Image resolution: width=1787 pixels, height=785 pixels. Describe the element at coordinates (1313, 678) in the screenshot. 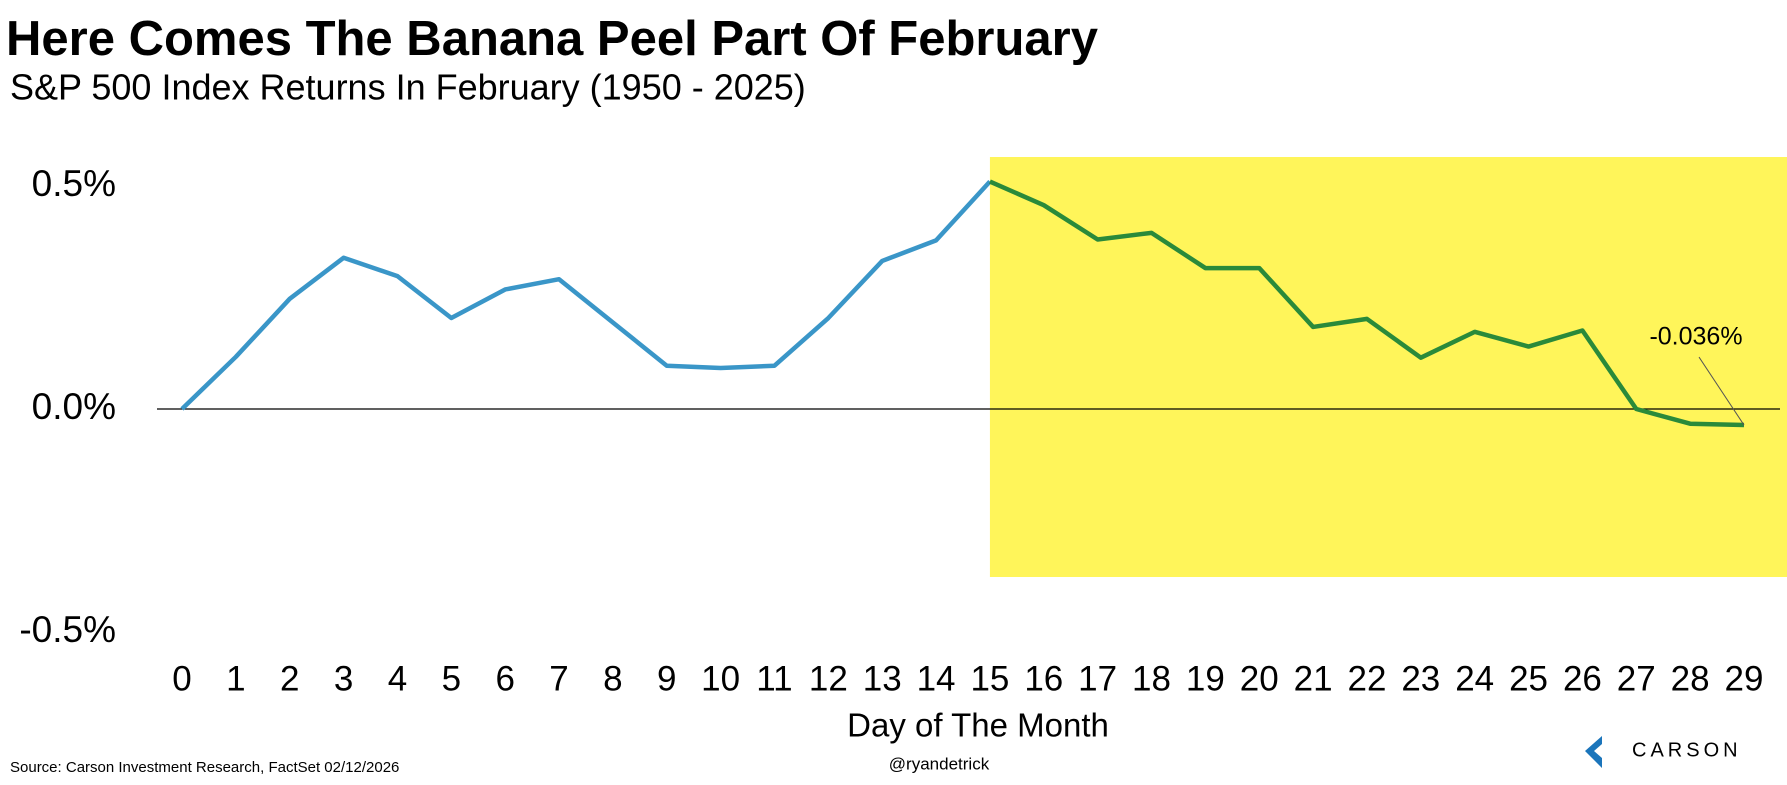

I see `x-tick-label: 21` at that location.